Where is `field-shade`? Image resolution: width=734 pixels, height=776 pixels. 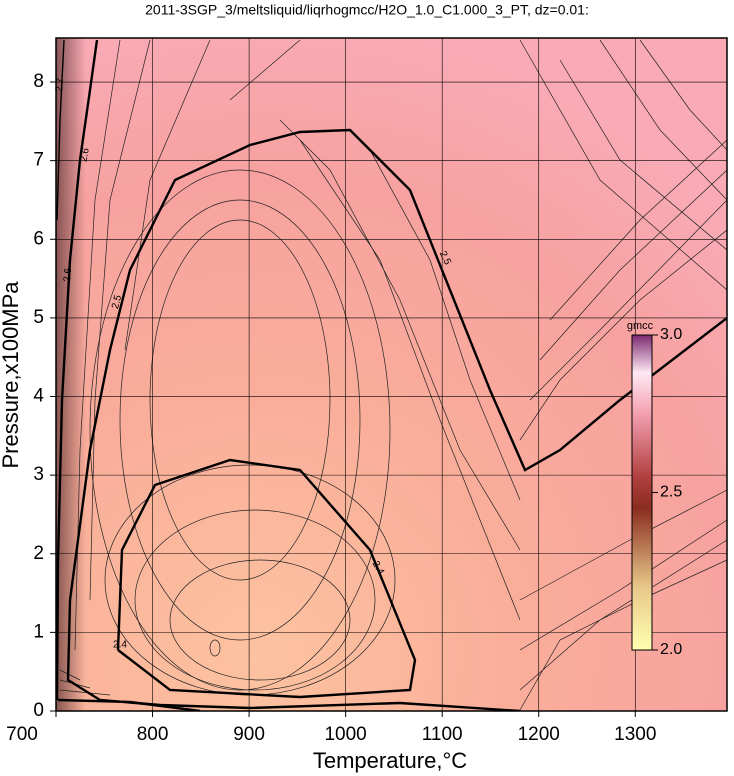
field-shade is located at coordinates (71, 374).